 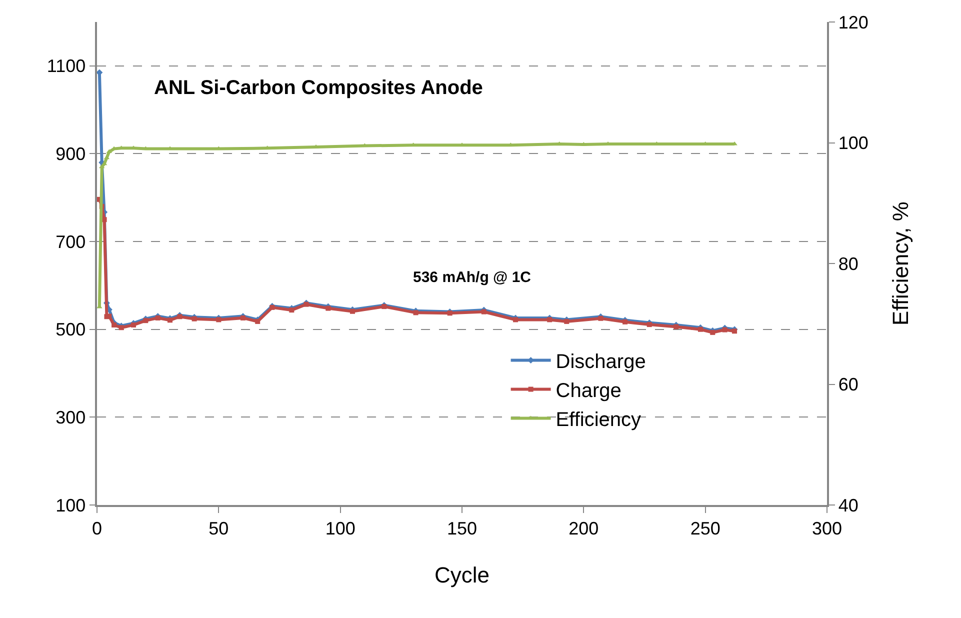 I want to click on y2-tick-label: 40, so click(x=848, y=505).